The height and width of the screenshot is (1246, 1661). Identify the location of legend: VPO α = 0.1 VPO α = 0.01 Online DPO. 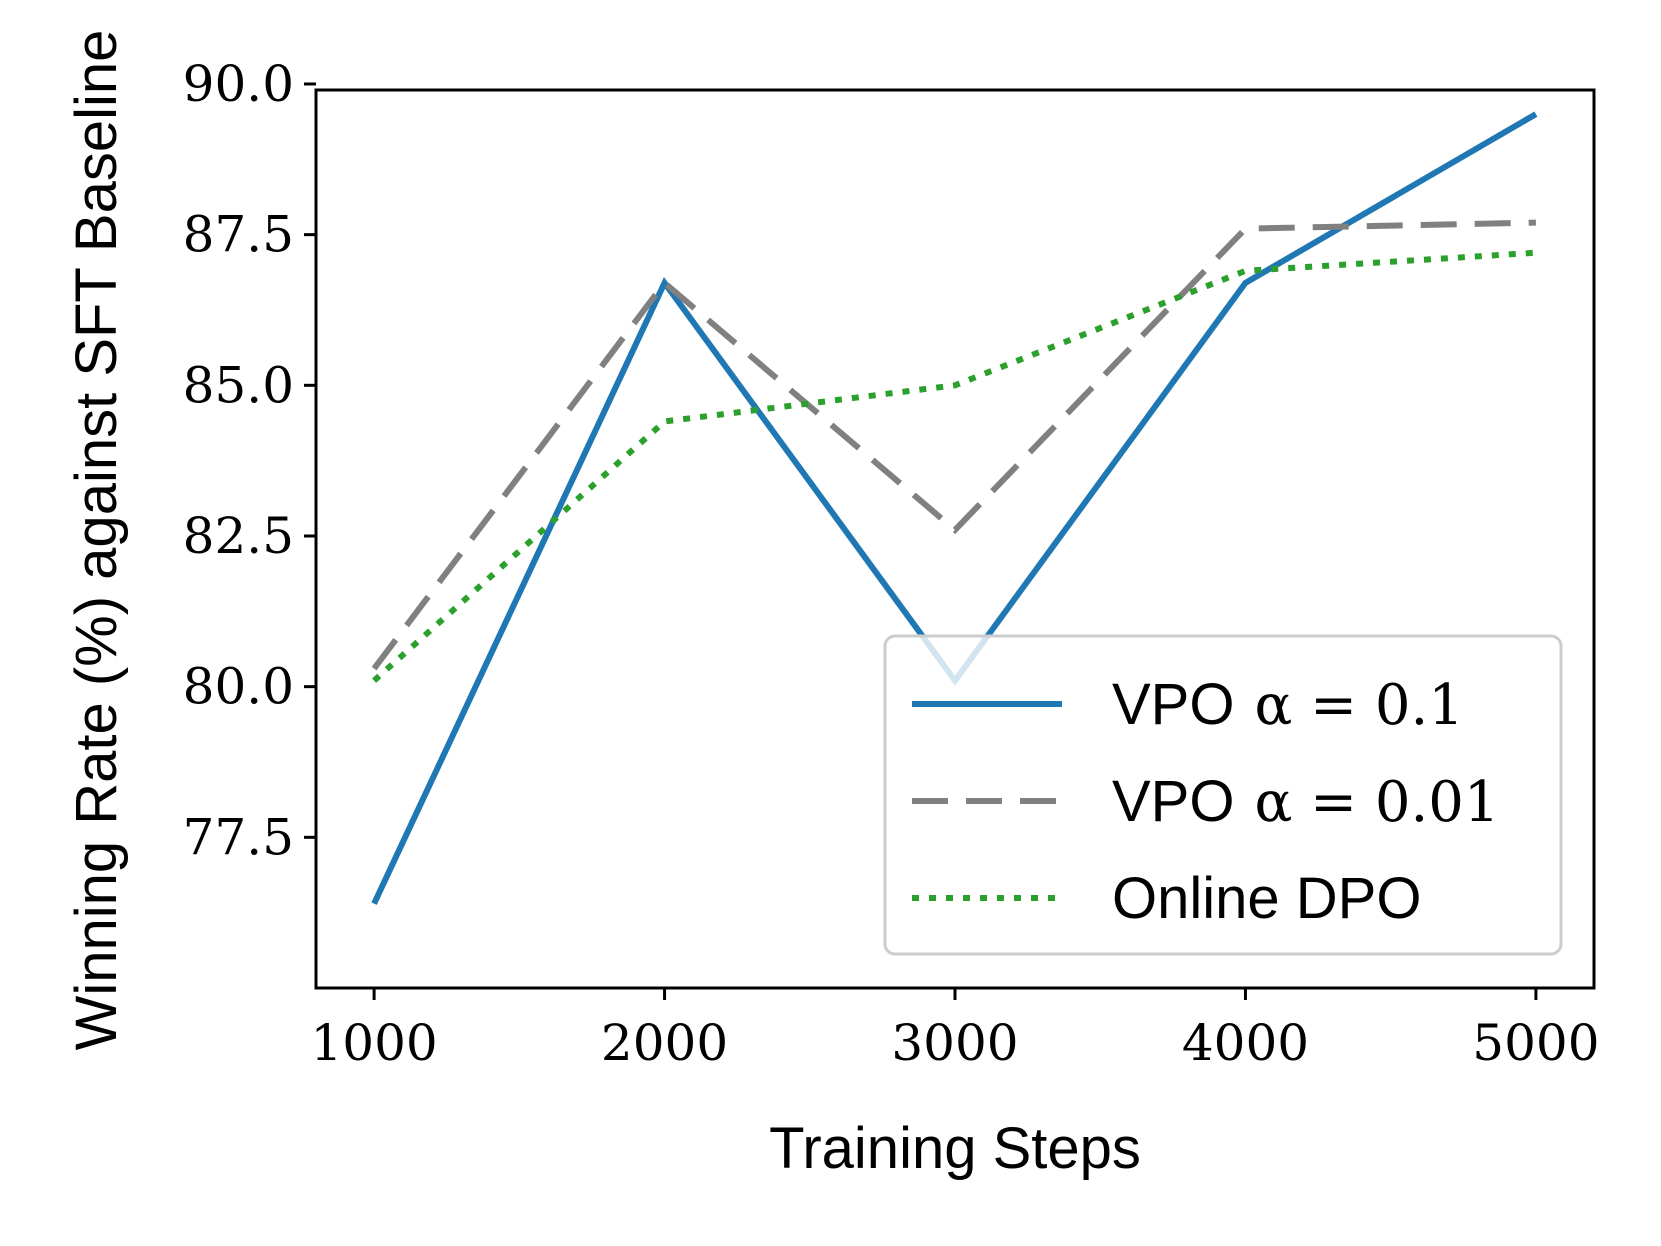
(1223, 795).